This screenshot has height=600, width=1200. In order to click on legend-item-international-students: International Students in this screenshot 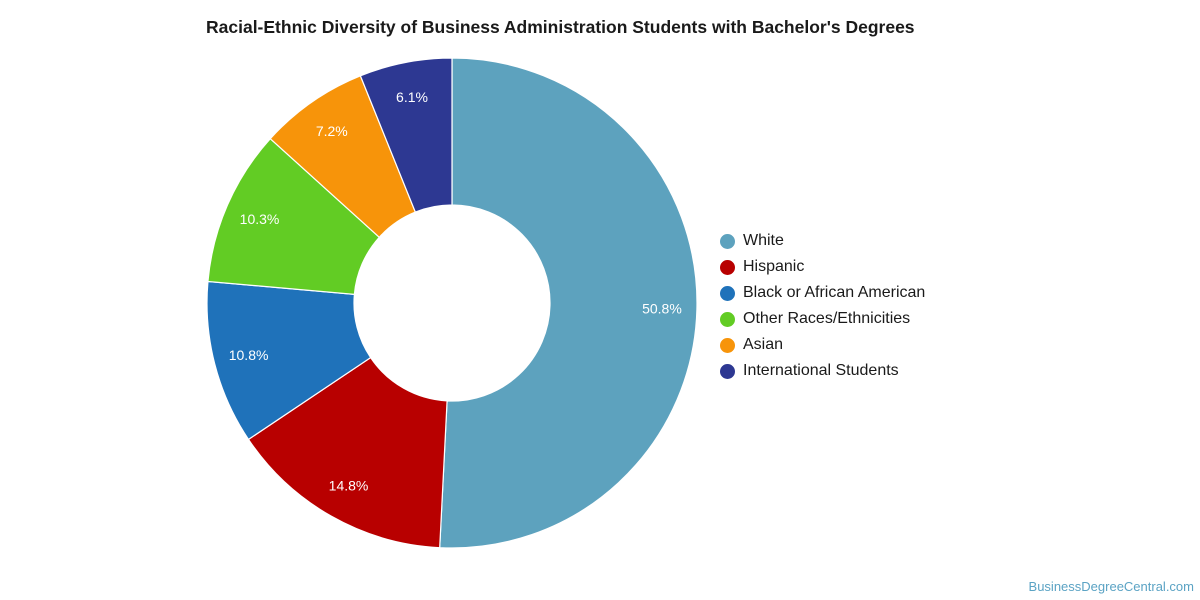, I will do `click(822, 371)`.